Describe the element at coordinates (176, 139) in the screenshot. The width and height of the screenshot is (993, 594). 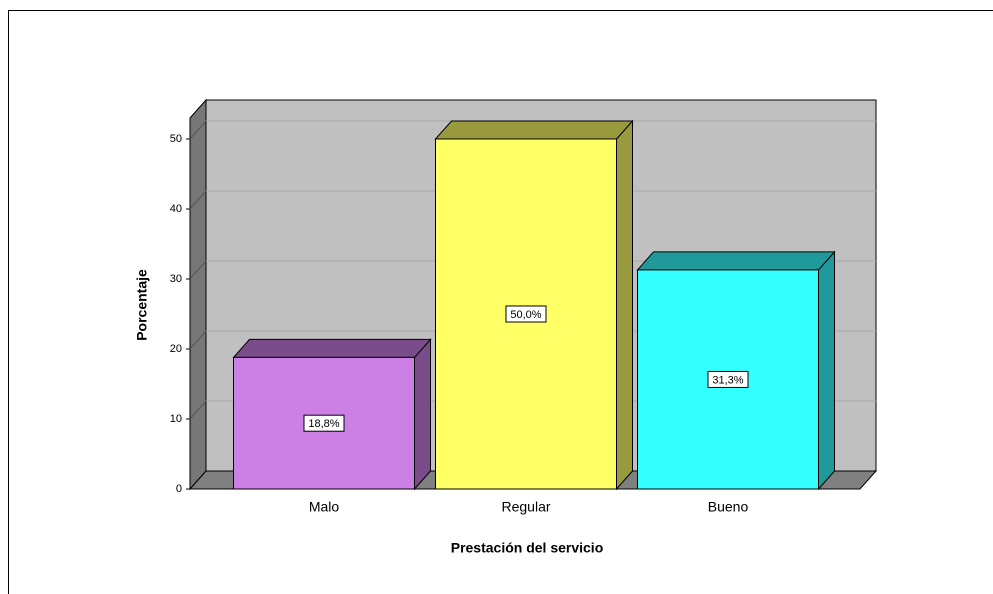
I see `y-tick-label: 50` at that location.